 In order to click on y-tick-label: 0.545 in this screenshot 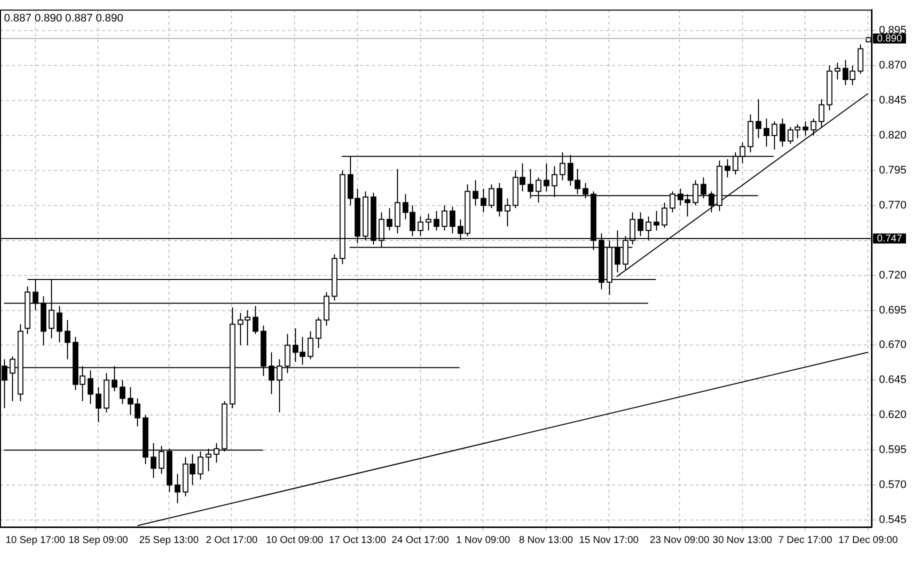, I will do `click(893, 520)`.